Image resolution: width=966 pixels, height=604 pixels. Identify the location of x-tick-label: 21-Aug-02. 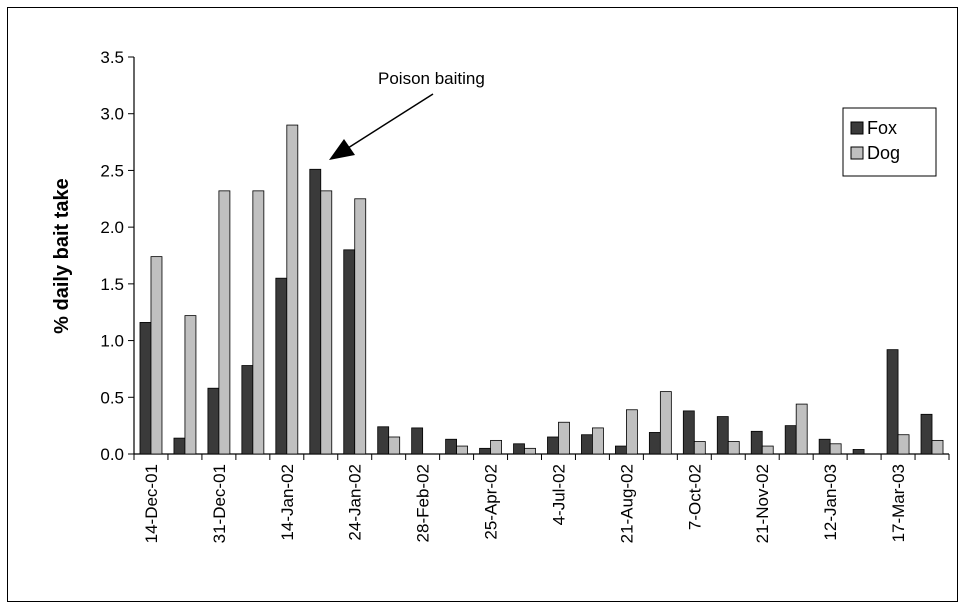
(626, 503).